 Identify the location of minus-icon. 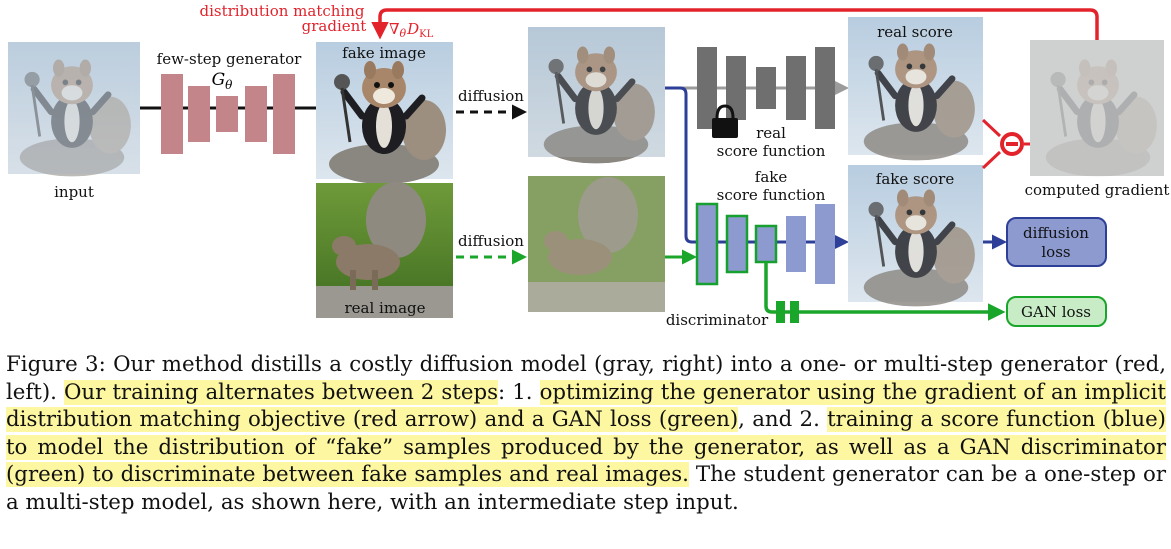
(1012, 144).